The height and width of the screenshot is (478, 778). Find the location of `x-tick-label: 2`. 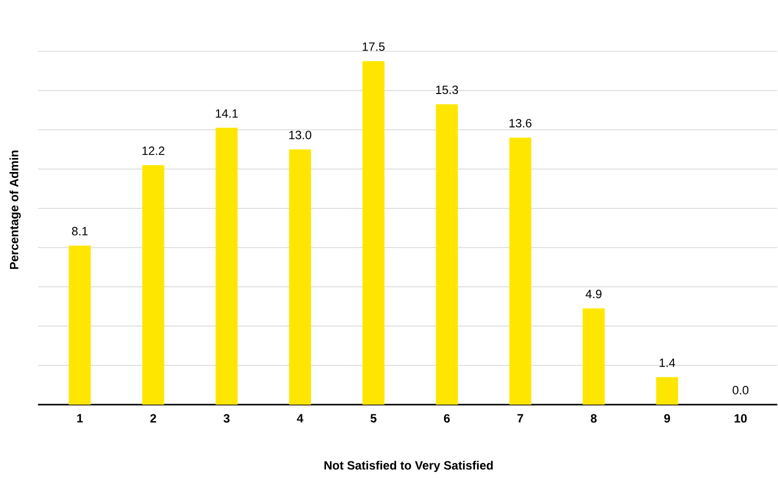

x-tick-label: 2 is located at coordinates (153, 418).